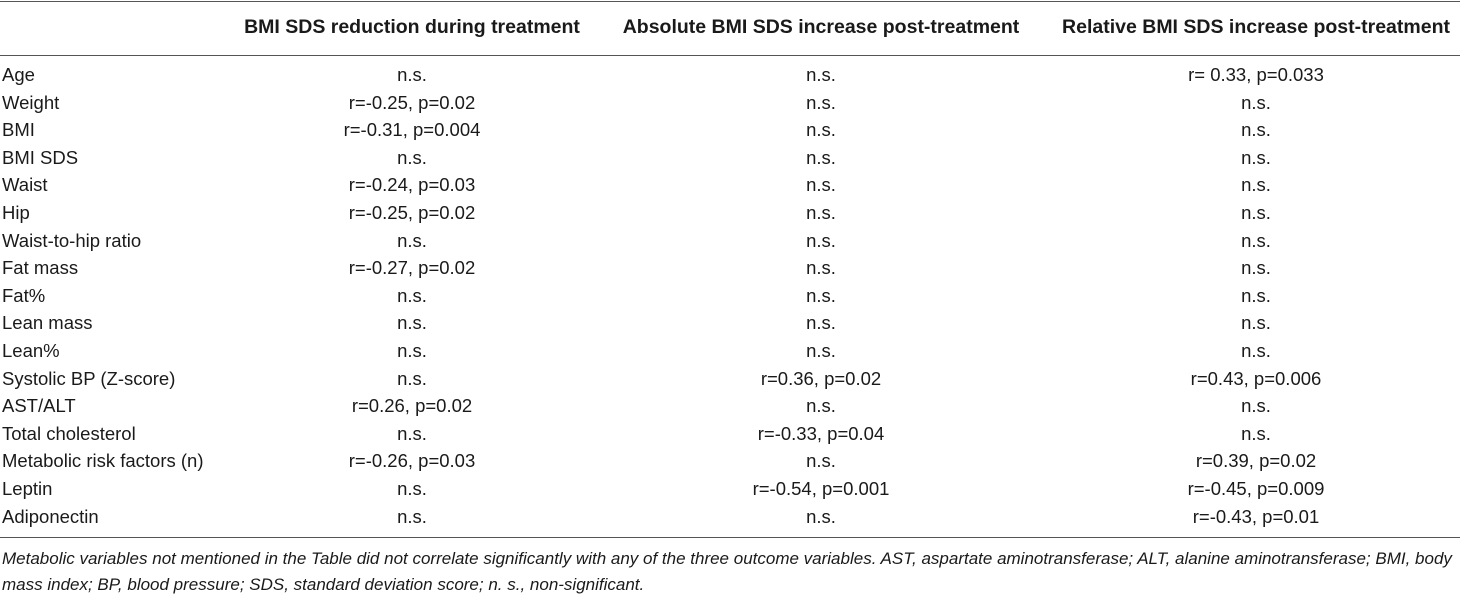 Image resolution: width=1460 pixels, height=598 pixels. What do you see at coordinates (24, 295) in the screenshot?
I see `row-label: Fat%` at bounding box center [24, 295].